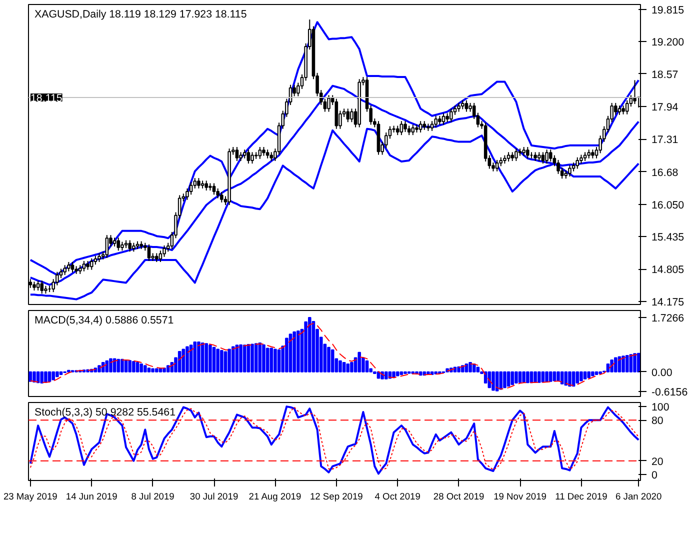 The image size is (691, 549). Describe the element at coordinates (668, 237) in the screenshot. I see `y-tick-label: 15.435` at that location.